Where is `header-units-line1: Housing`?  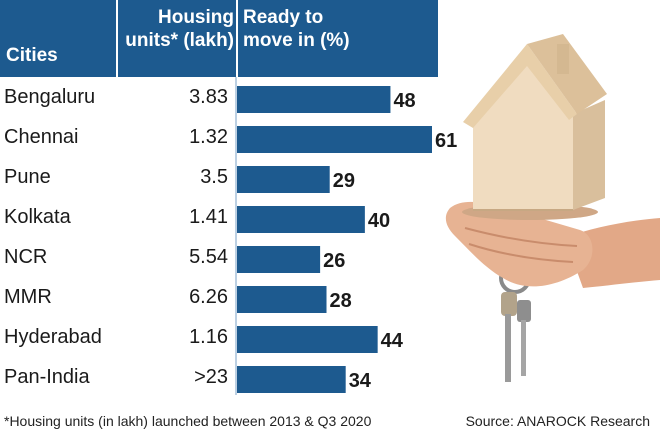 header-units-line1: Housing is located at coordinates (196, 17).